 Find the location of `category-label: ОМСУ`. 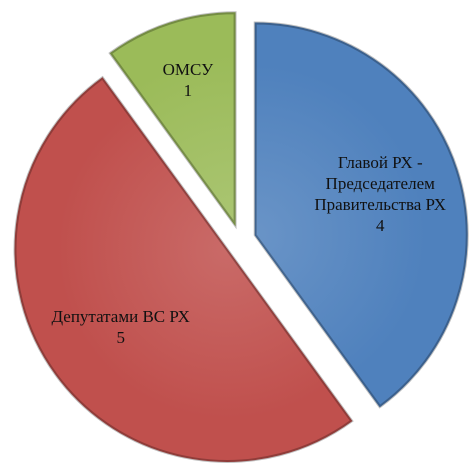

category-label: ОМСУ is located at coordinates (188, 69).